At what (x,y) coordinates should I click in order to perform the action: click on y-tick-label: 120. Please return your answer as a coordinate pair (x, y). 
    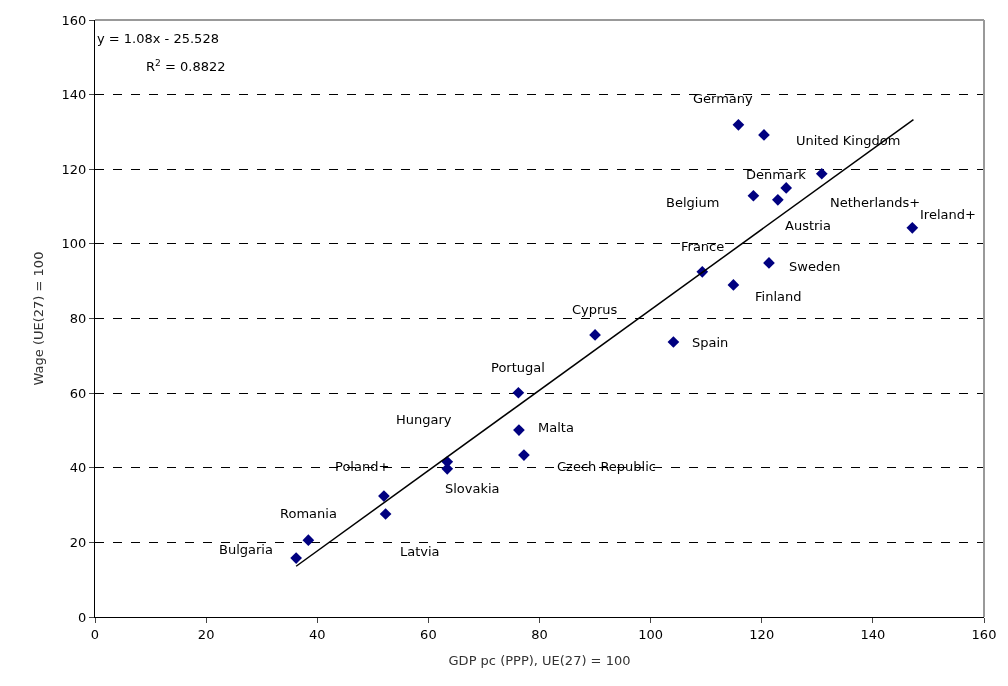
    Looking at the image, I should click on (74, 169).